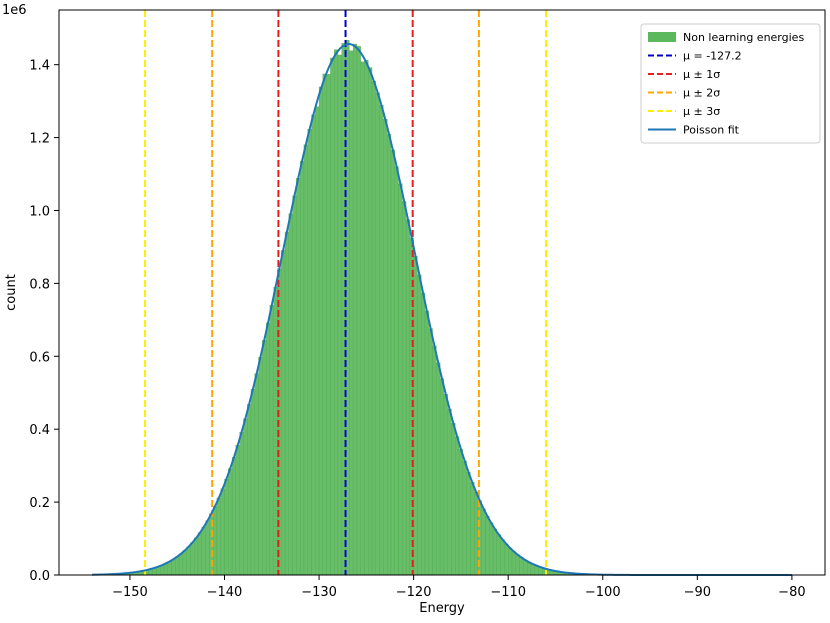 The width and height of the screenshot is (830, 623). Describe the element at coordinates (44, 321) in the screenshot. I see `y-axis: 0.0 0.2 0.4 0.6 0.8 1.0 1.2 1.4` at that location.